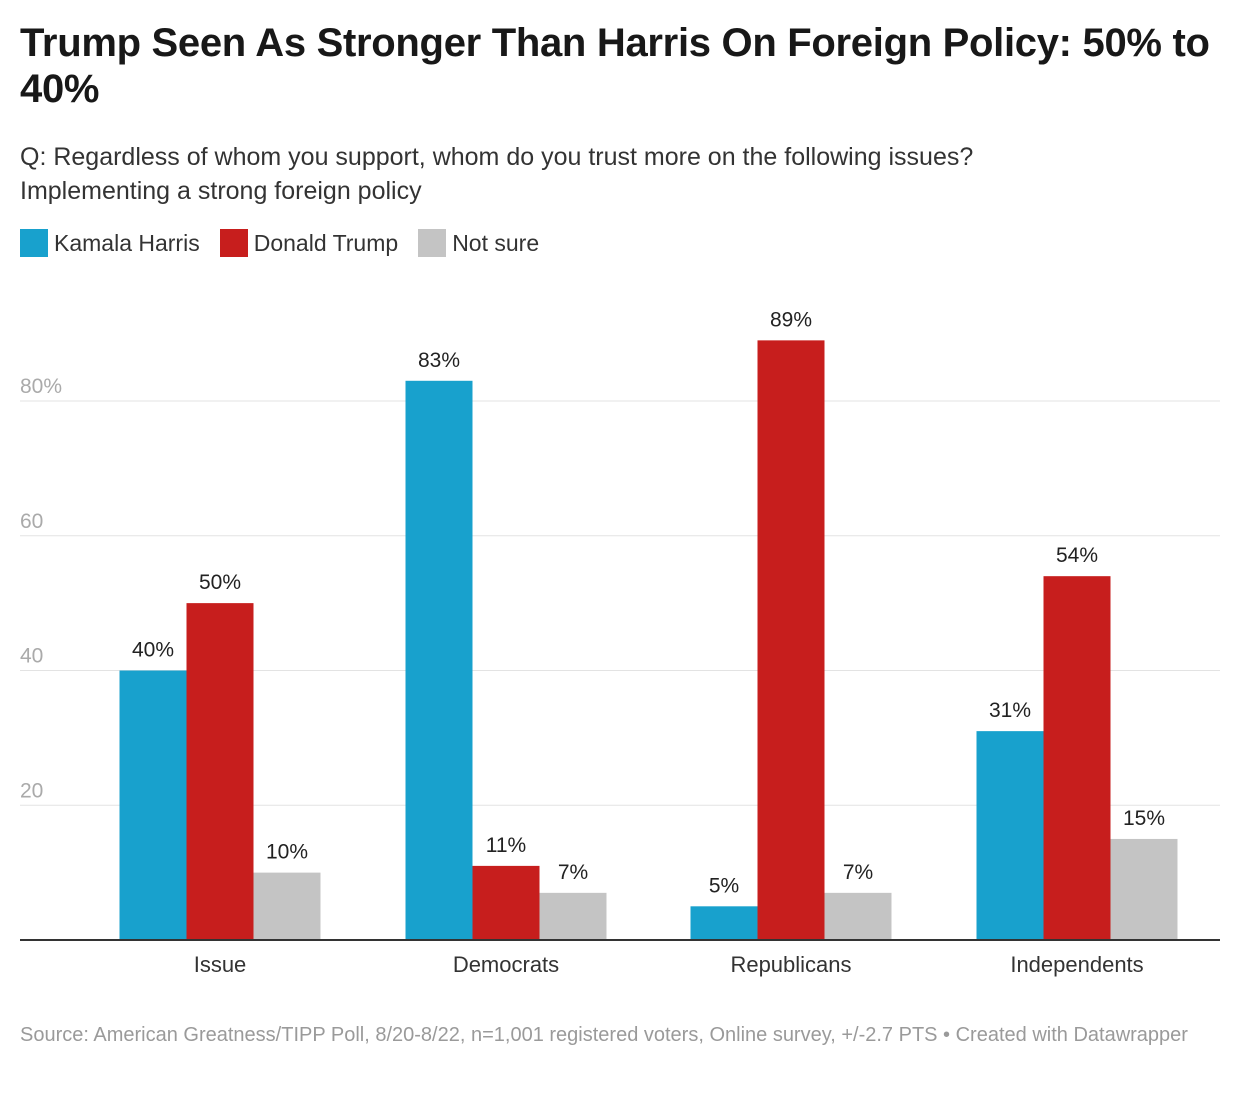  What do you see at coordinates (858, 916) in the screenshot?
I see `bar-republicans-not-sure` at bounding box center [858, 916].